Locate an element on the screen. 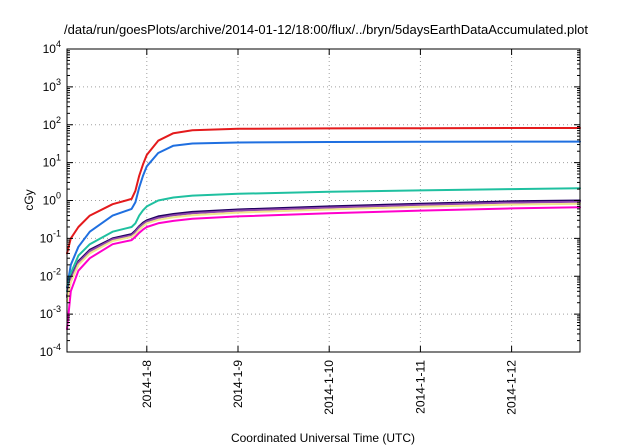 The width and height of the screenshot is (640, 448). y-tick-label: 10⁰ is located at coordinates (52, 199).